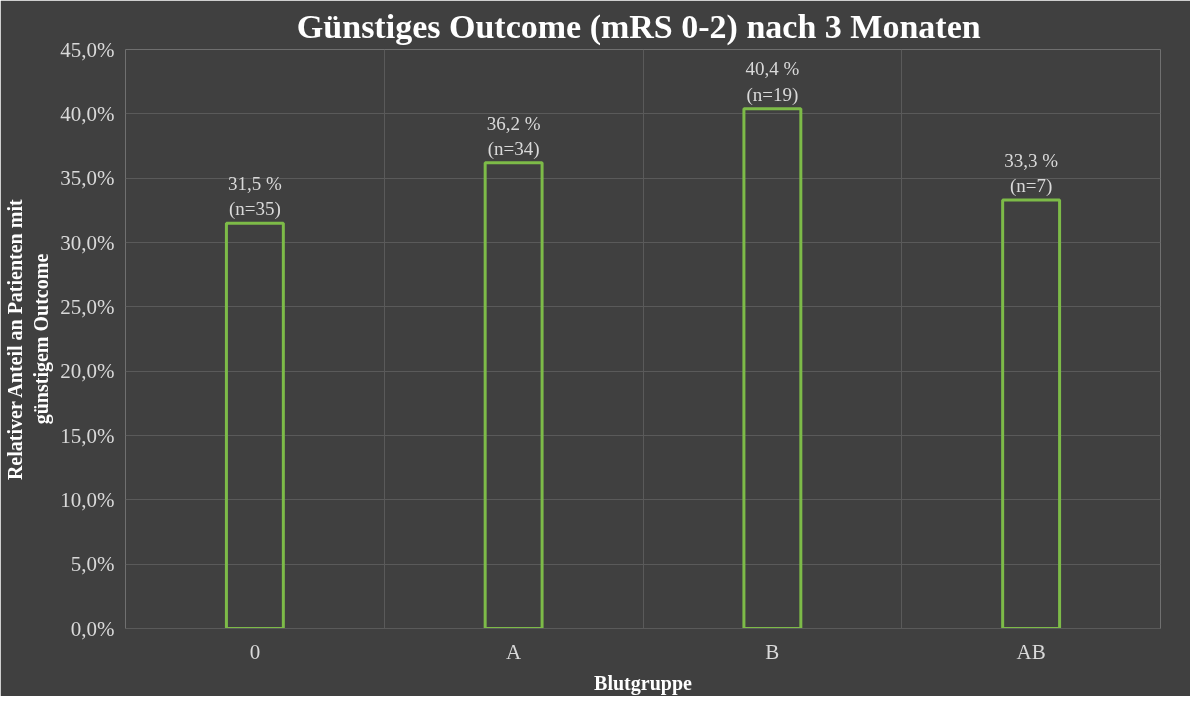  I want to click on chart-title: Günstiges Outcome (mRS 0-2) nach 3 Monaten, so click(638, 26).